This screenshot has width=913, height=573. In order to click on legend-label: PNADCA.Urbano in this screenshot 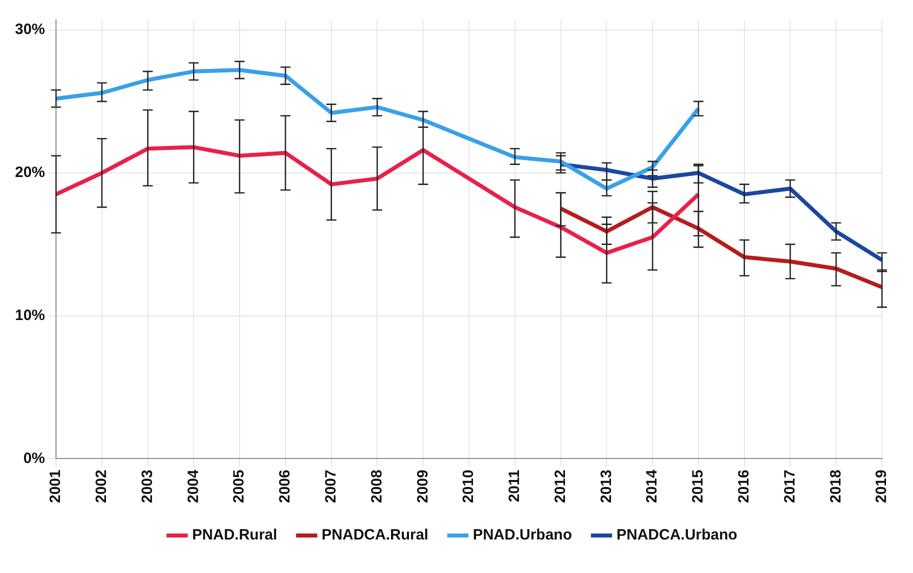, I will do `click(677, 535)`.